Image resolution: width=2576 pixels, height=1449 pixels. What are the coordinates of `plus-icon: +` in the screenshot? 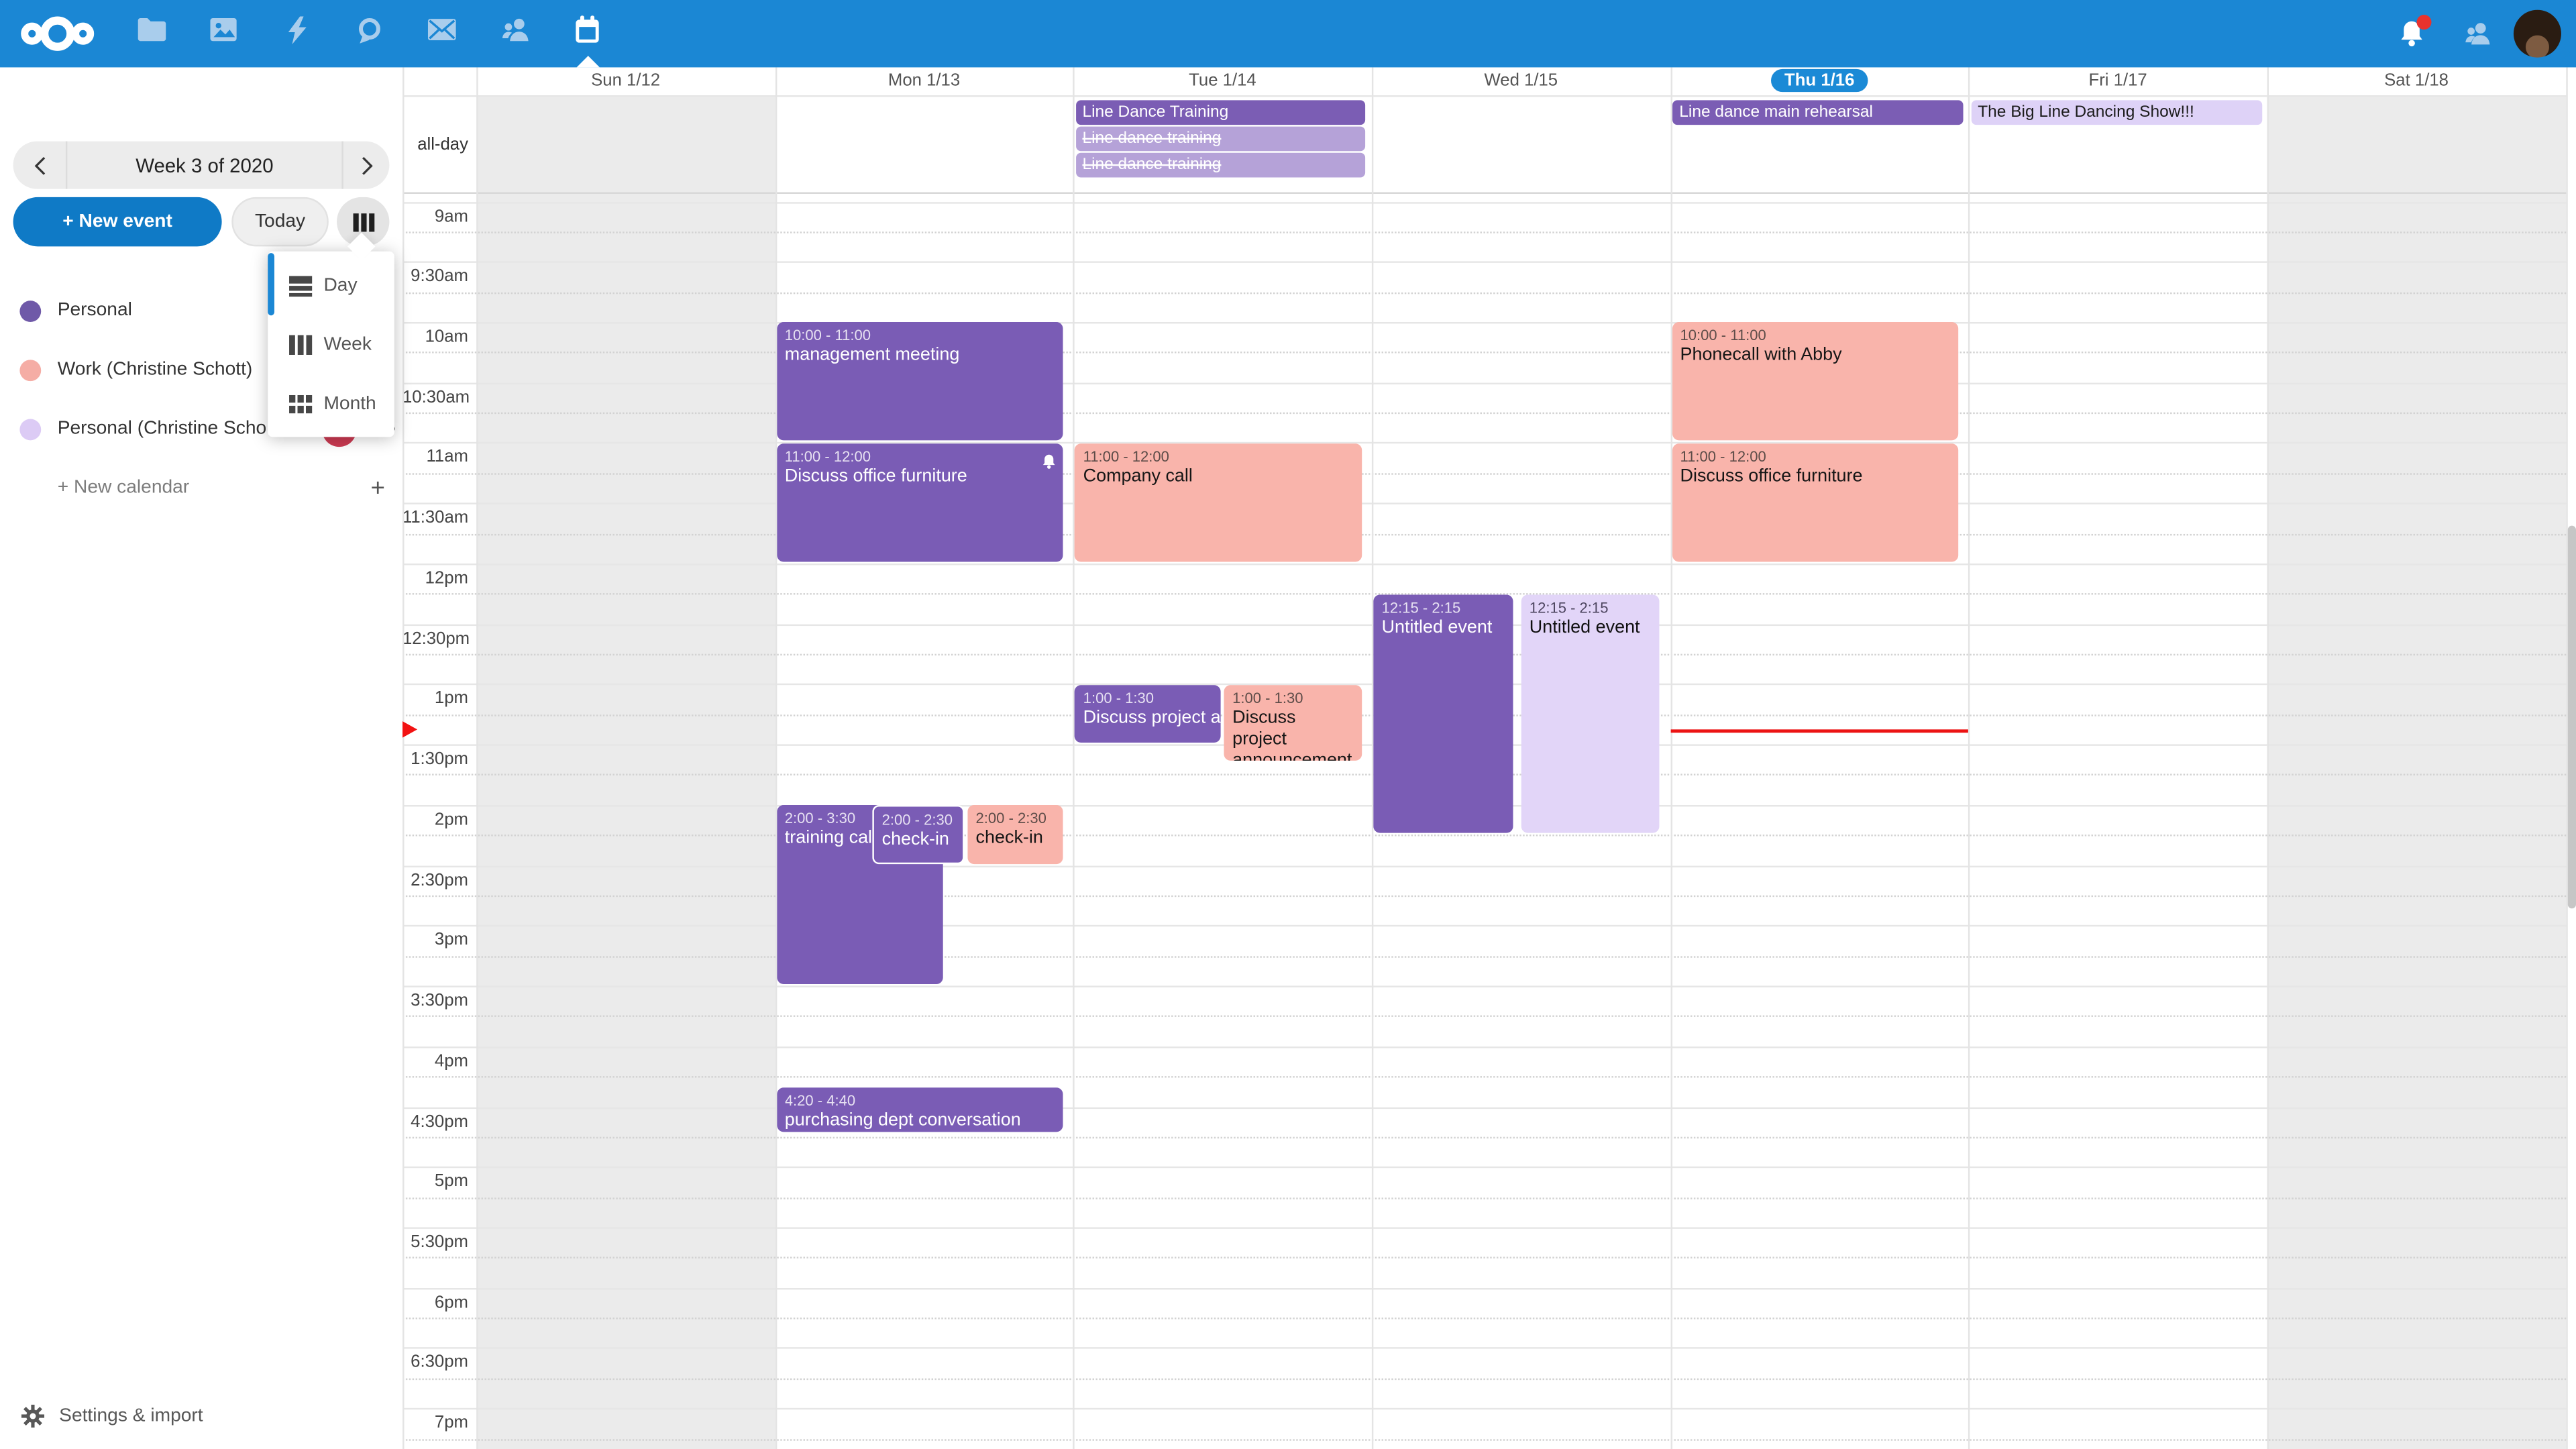 It's located at (377, 488).